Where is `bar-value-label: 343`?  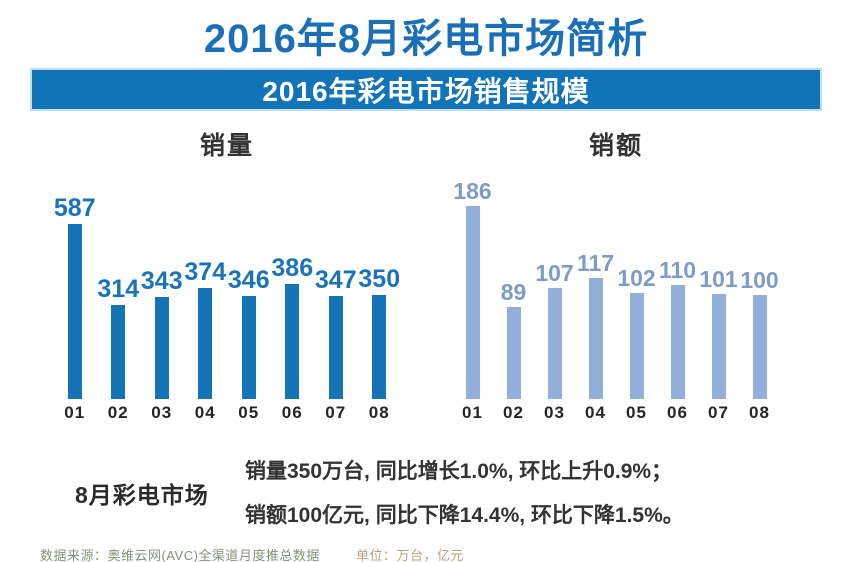 bar-value-label: 343 is located at coordinates (161, 280).